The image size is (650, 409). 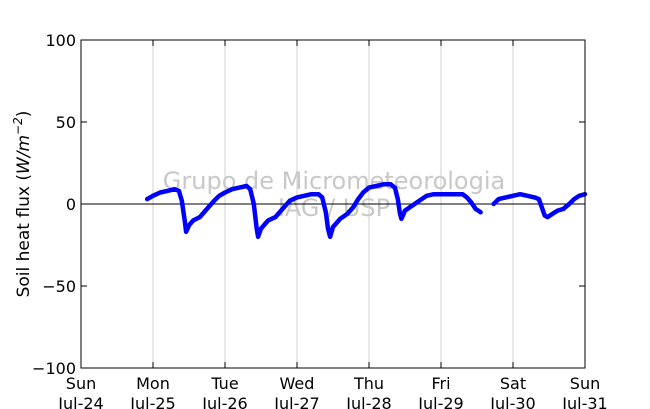 I want to click on x-tick-label-date: Jul-27, so click(x=296, y=401).